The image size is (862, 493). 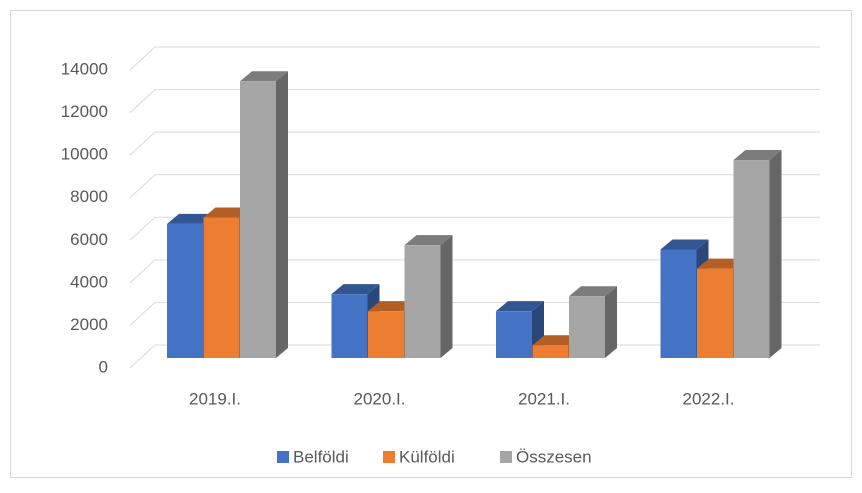 What do you see at coordinates (89, 324) in the screenshot?
I see `y-tick-label: 2000` at bounding box center [89, 324].